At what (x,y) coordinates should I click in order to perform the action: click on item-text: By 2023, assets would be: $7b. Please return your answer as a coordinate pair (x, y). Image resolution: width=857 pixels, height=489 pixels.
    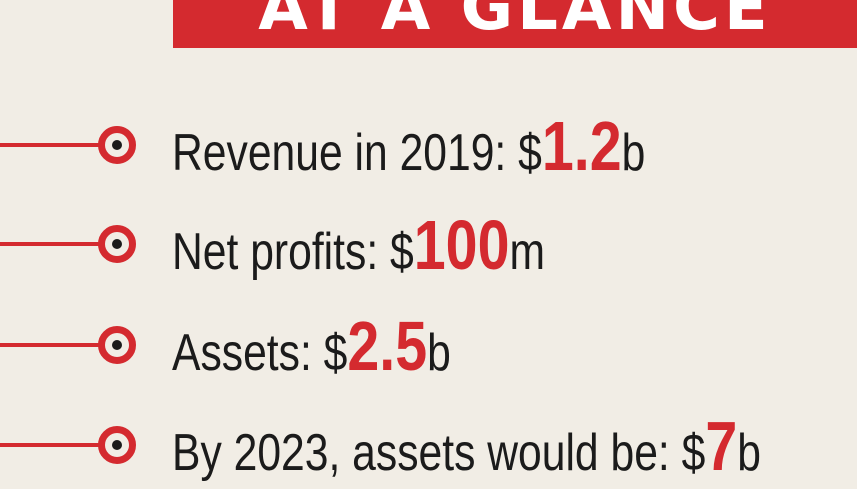
    Looking at the image, I should click on (466, 449).